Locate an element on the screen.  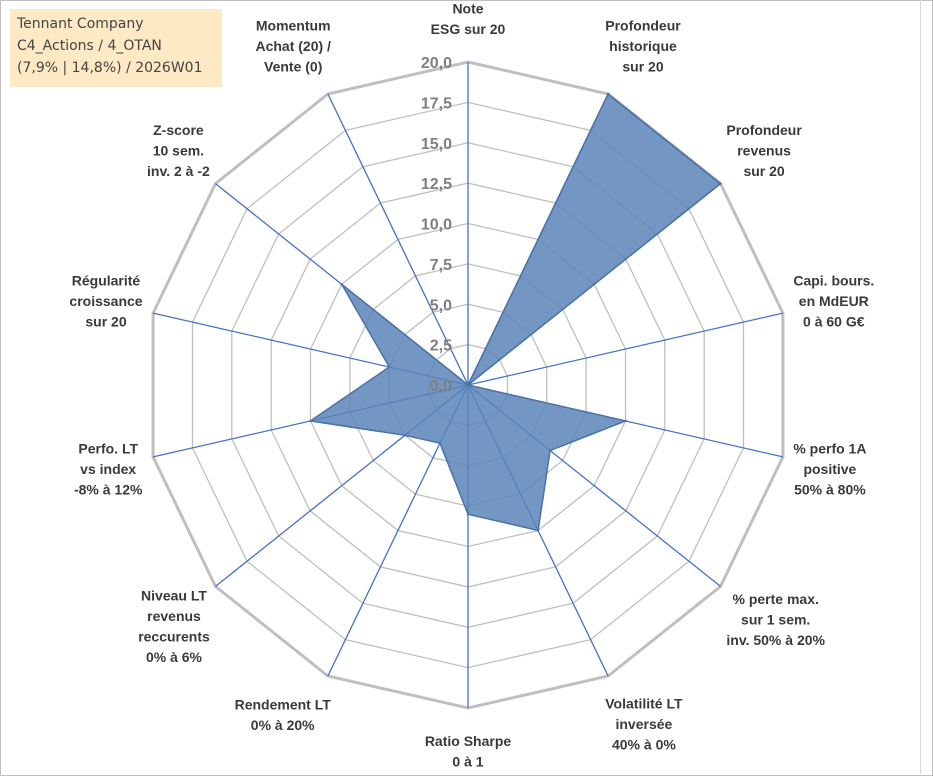
tick-label-6: 15,0 is located at coordinates (436, 144).